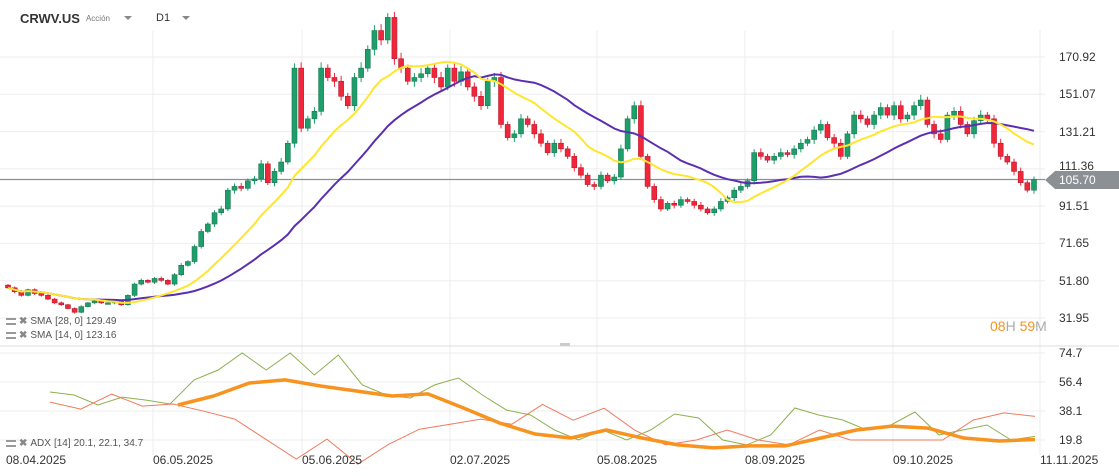 This screenshot has width=1119, height=476. I want to click on timer-hours: 08, so click(998, 326).